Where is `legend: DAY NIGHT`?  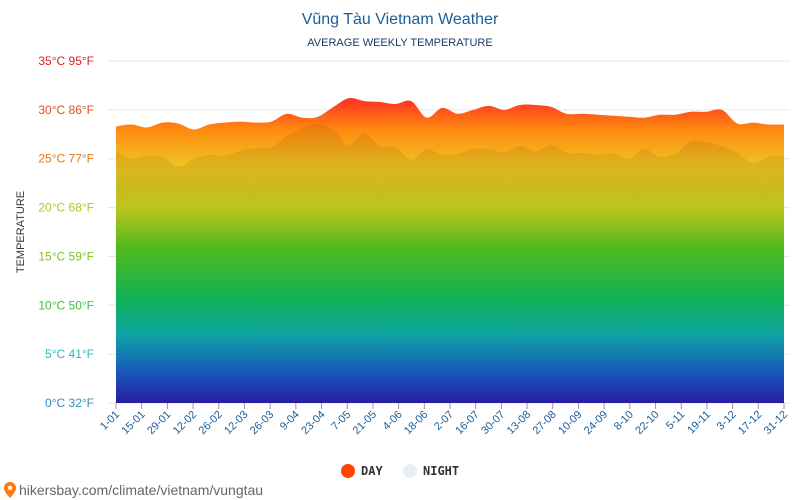 legend: DAY NIGHT is located at coordinates (400, 471).